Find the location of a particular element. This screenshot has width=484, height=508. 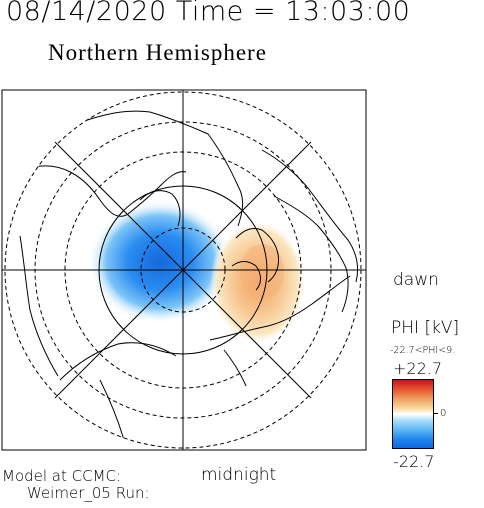

midnight-label: midnight is located at coordinates (239, 475).